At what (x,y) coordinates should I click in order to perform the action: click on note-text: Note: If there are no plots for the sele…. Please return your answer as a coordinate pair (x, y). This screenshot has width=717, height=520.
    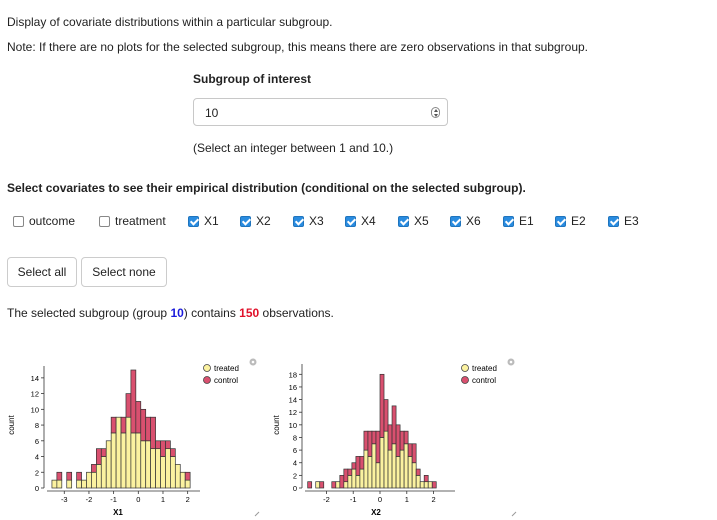
    Looking at the image, I should click on (298, 47).